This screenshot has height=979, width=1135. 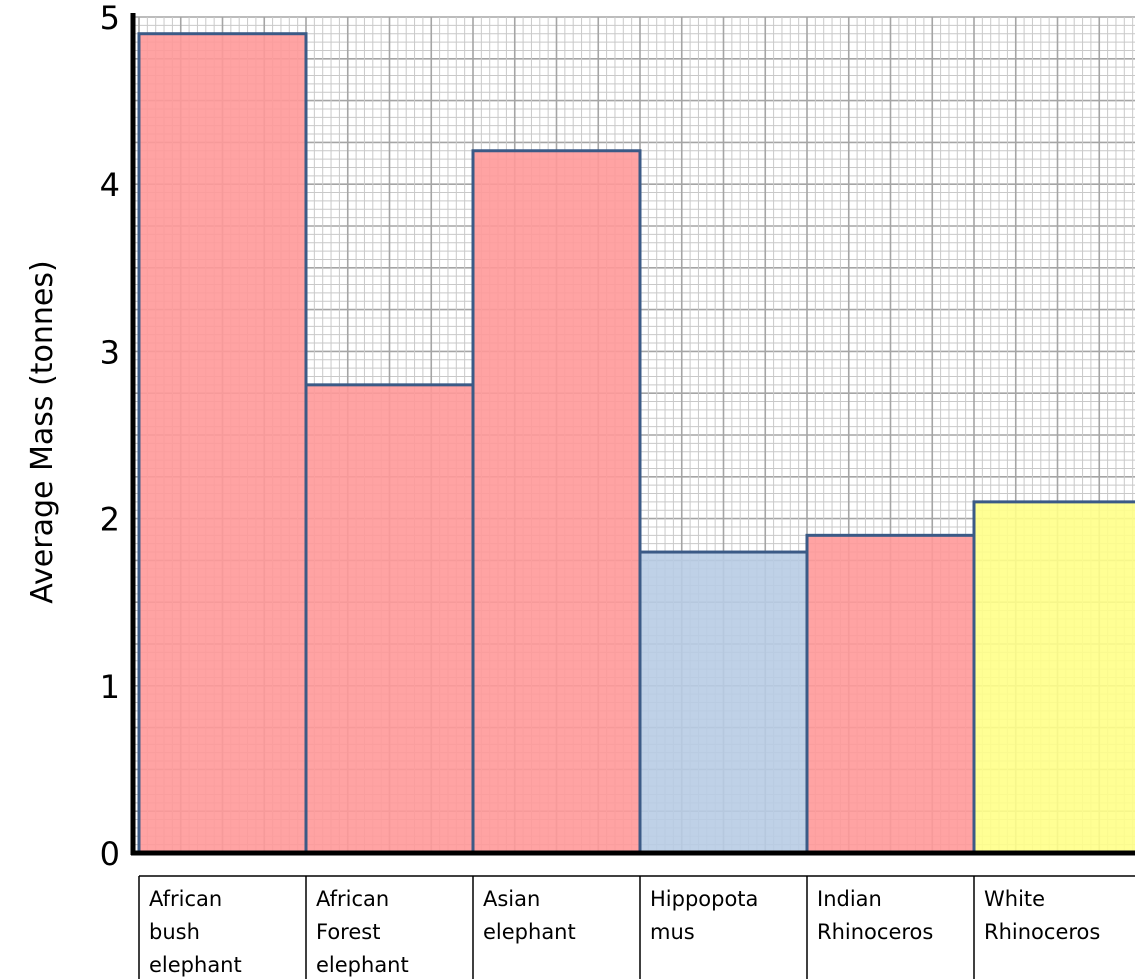 What do you see at coordinates (556, 502) in the screenshot?
I see `bar-asian-elephant` at bounding box center [556, 502].